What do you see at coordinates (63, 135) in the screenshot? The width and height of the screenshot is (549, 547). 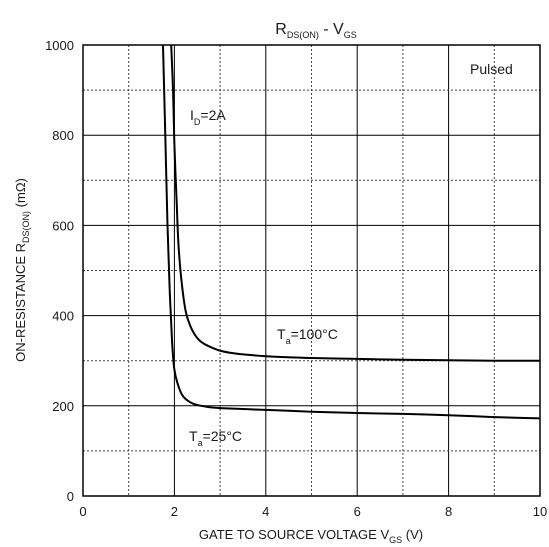 I see `y-tick-label: 800` at bounding box center [63, 135].